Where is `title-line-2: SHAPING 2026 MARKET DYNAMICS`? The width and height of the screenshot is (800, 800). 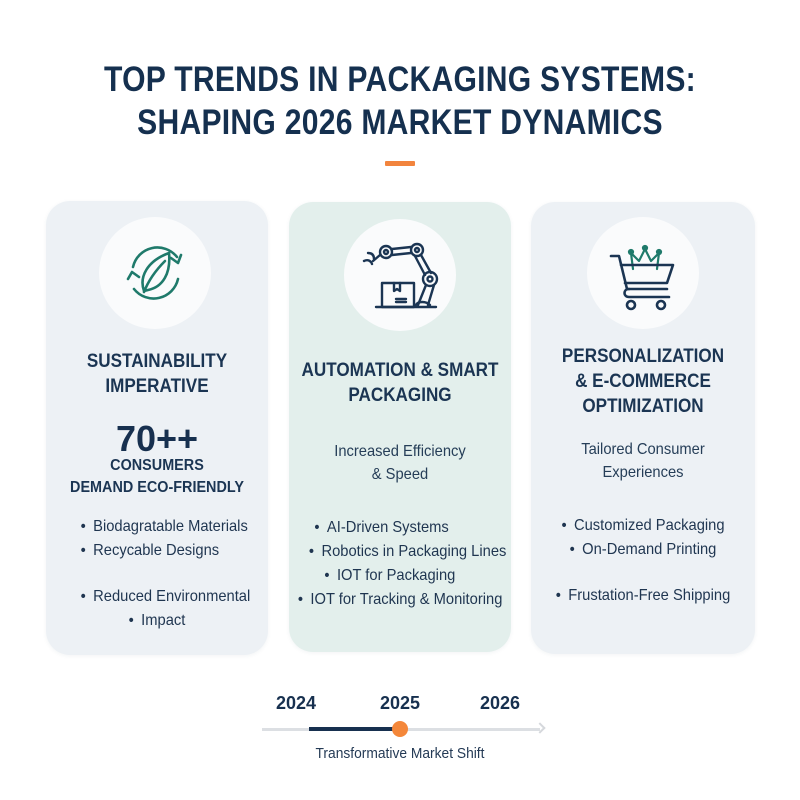 title-line-2: SHAPING 2026 MARKET DYNAMICS is located at coordinates (400, 122).